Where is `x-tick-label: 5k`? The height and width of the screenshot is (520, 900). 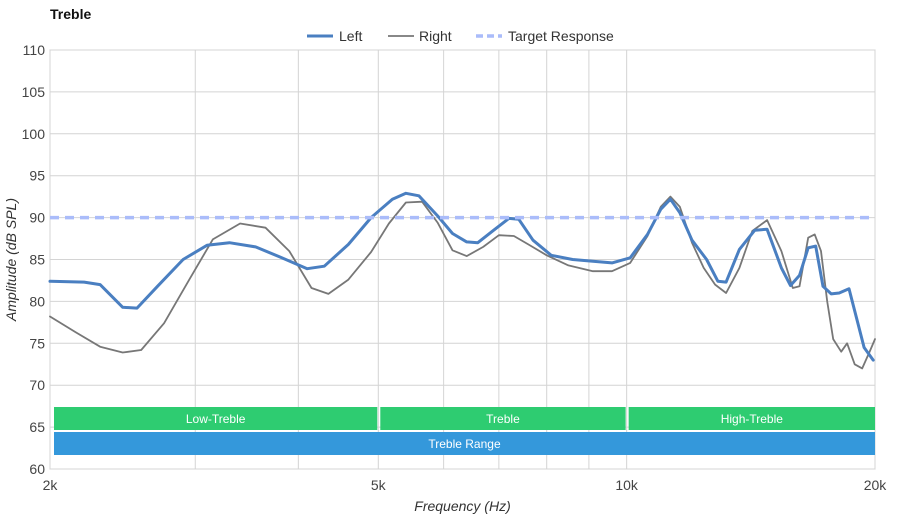
x-tick-label: 5k is located at coordinates (379, 485).